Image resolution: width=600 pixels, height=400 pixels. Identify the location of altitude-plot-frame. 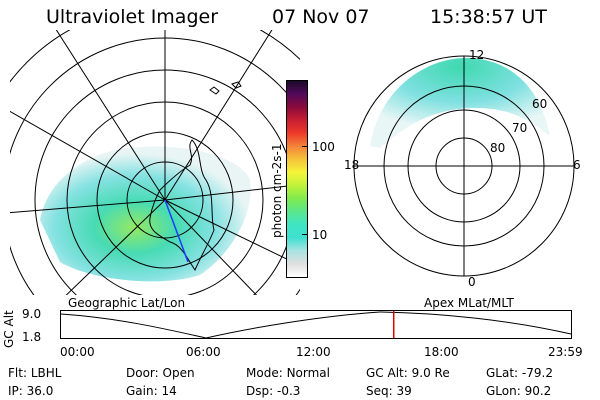
(316, 324).